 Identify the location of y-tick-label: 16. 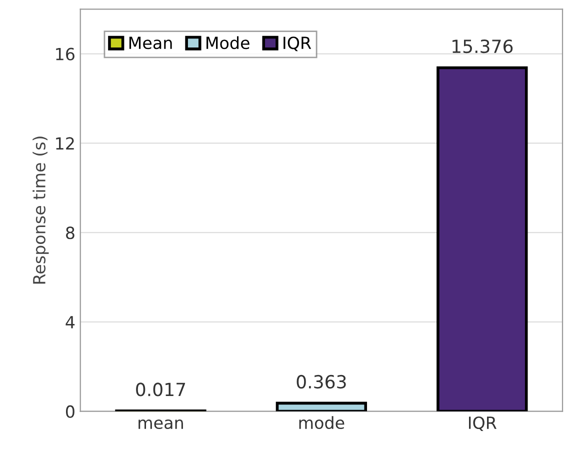
(65, 54).